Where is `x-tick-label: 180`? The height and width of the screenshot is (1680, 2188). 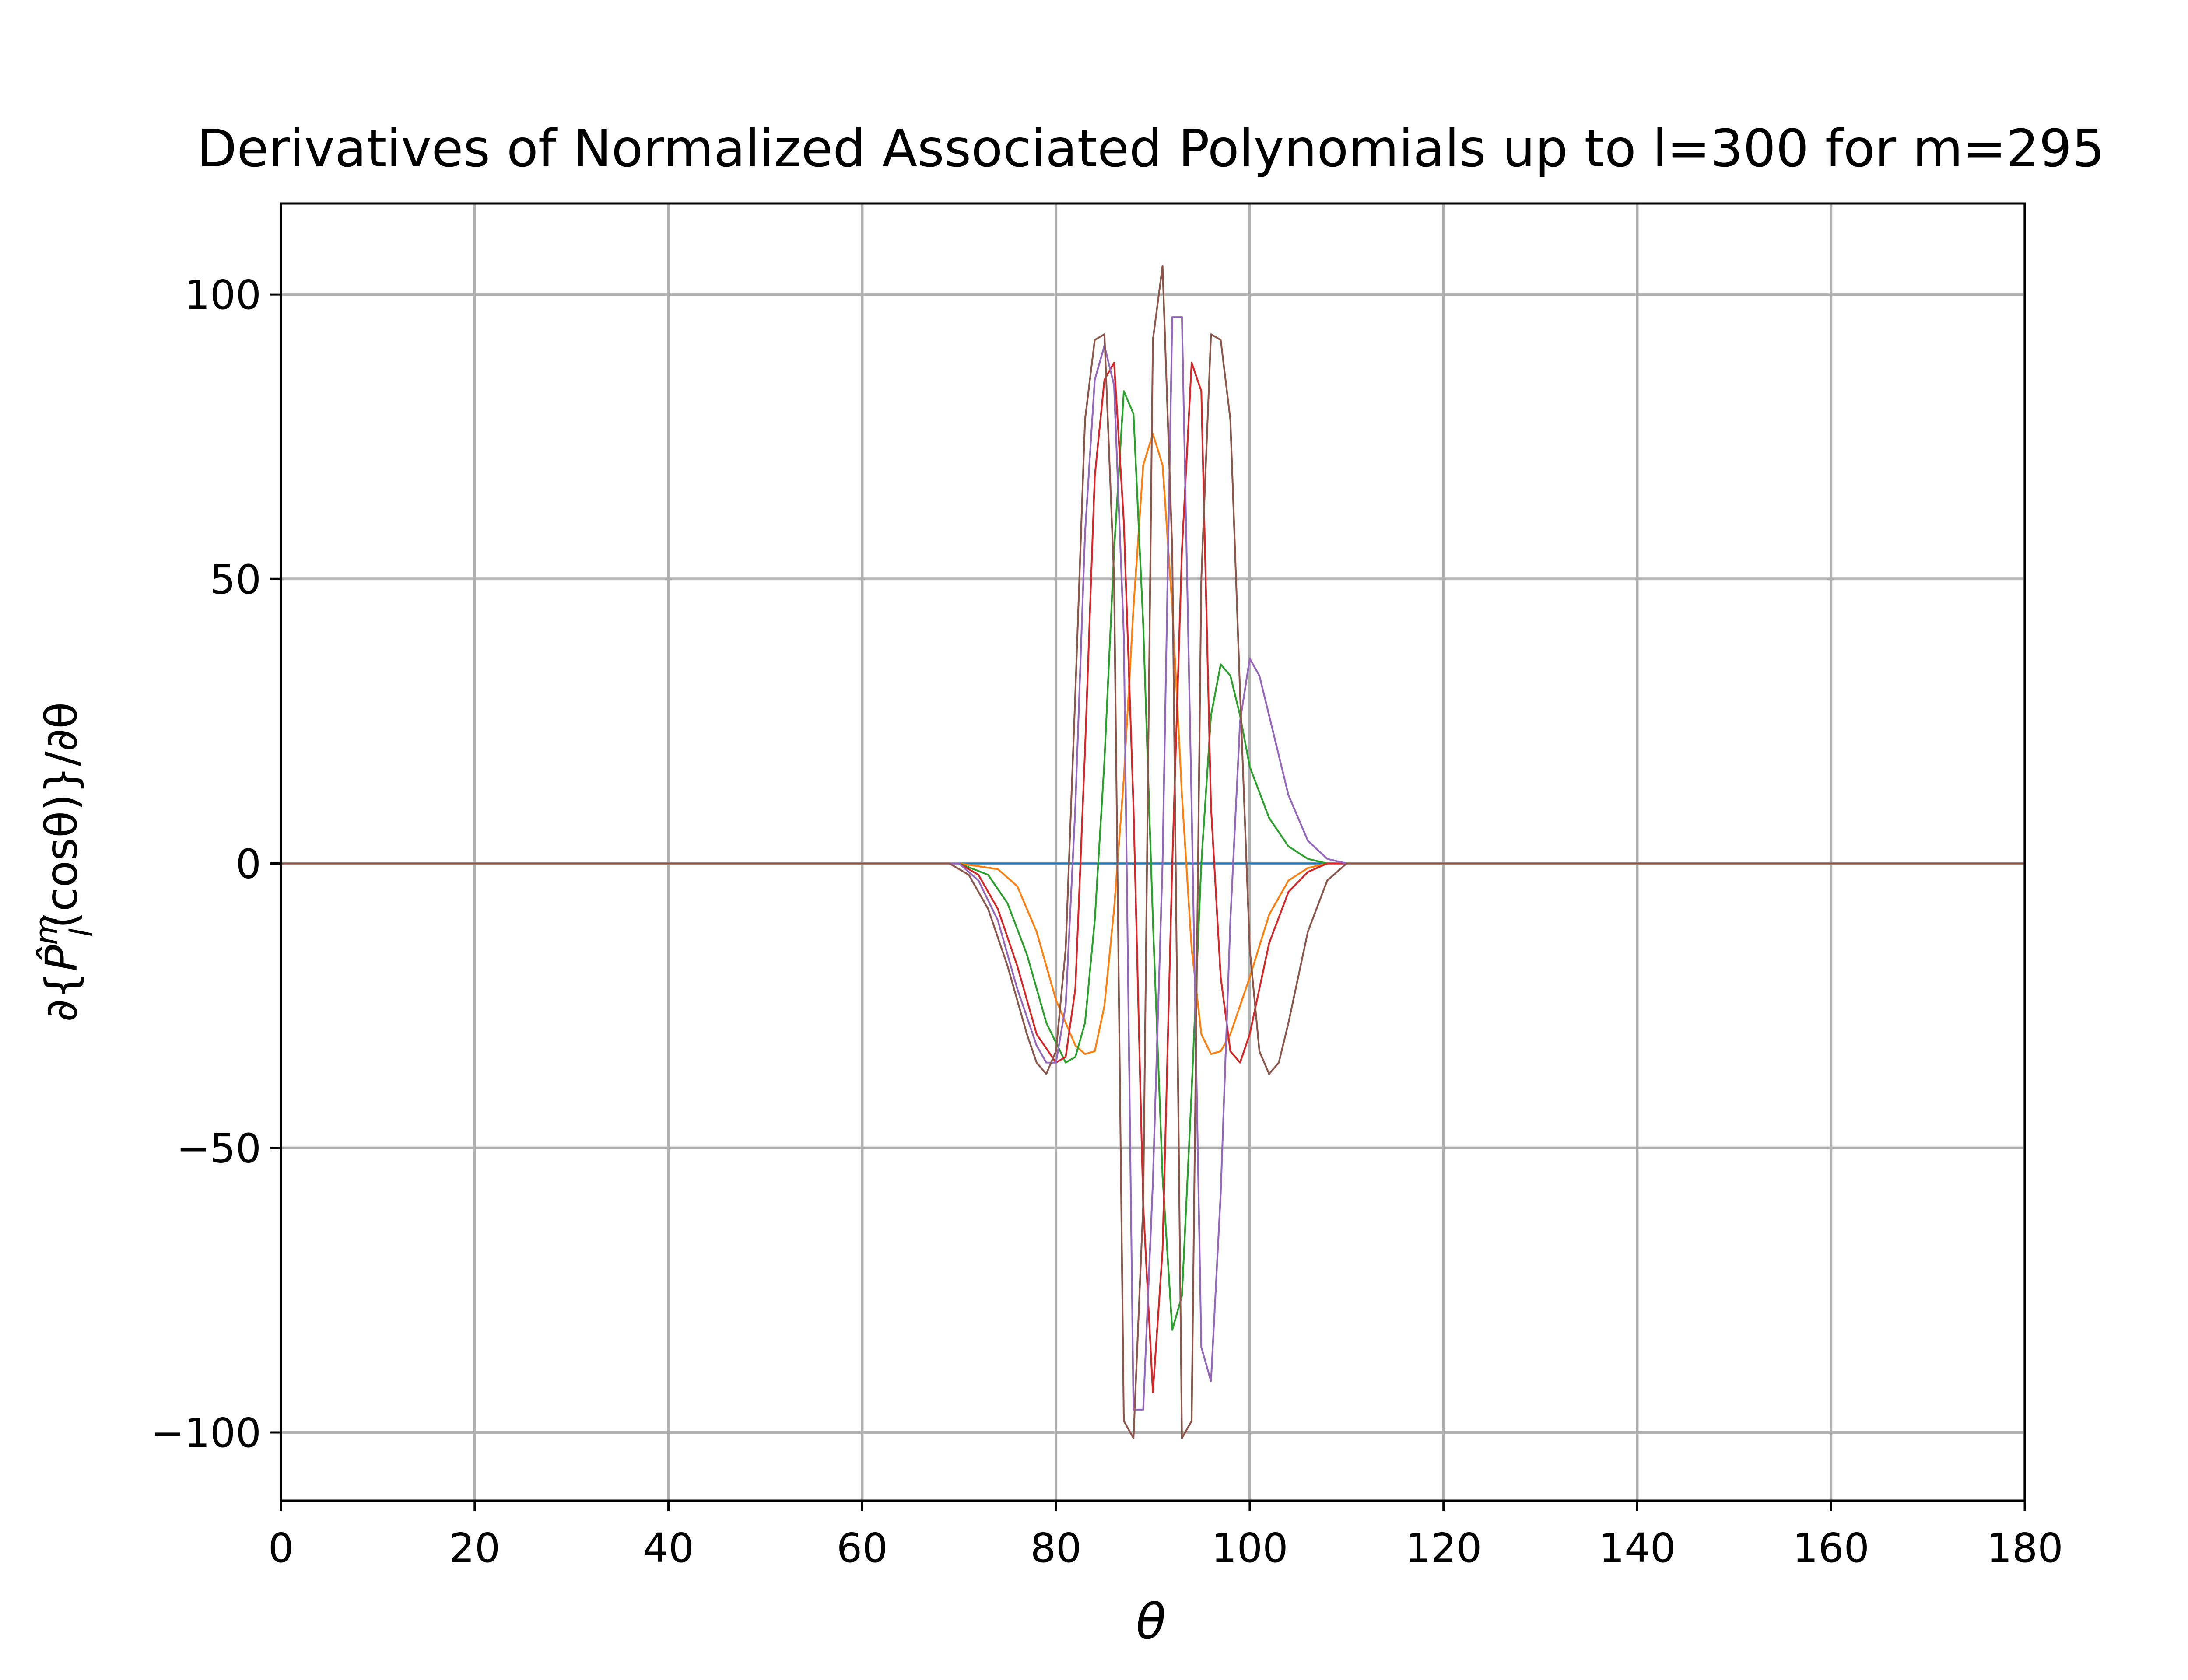 x-tick-label: 180 is located at coordinates (2025, 1548).